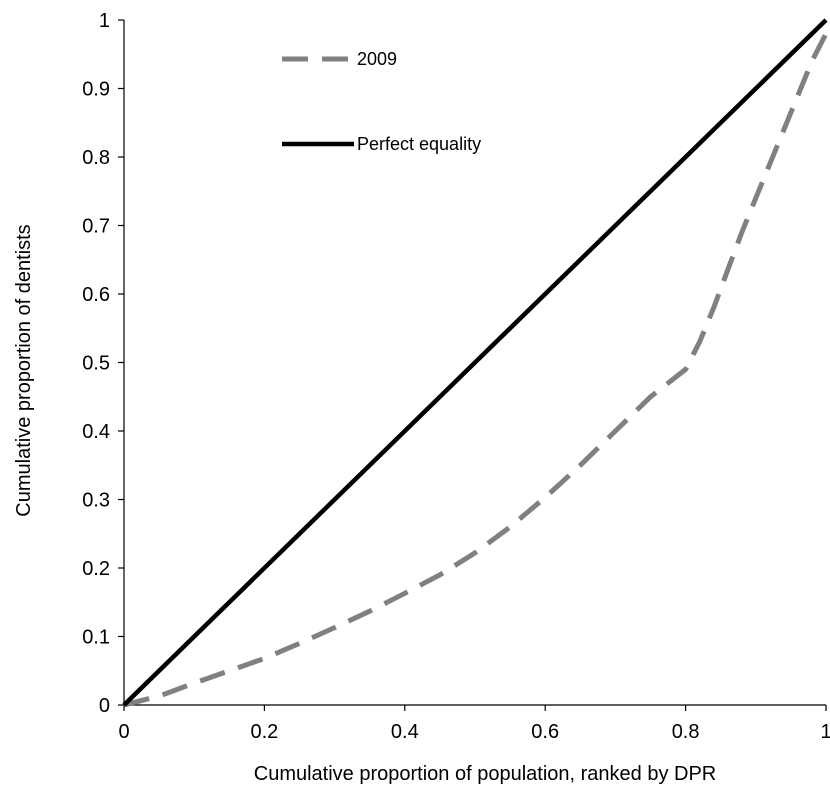 Image resolution: width=830 pixels, height=793 pixels. I want to click on y-tick-label: 0.6, so click(96, 295).